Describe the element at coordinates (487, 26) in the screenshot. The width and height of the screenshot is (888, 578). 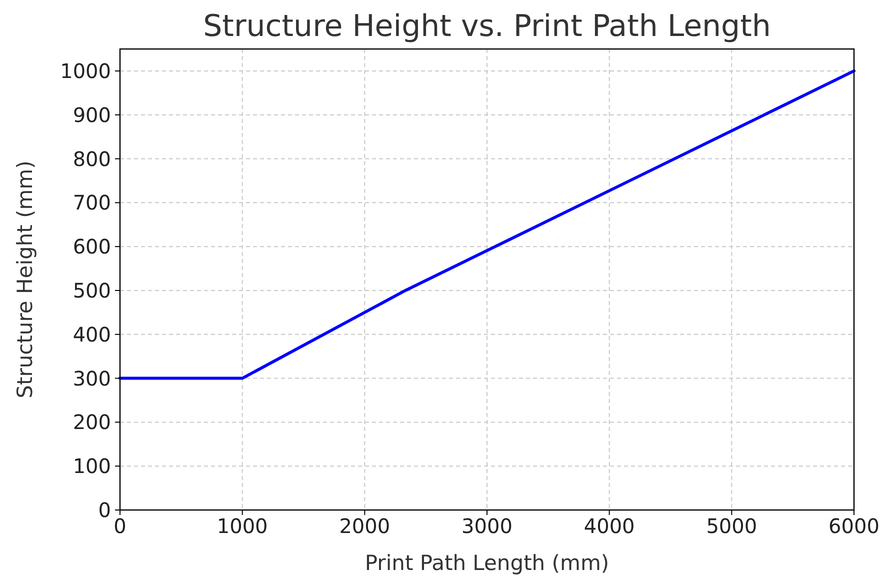
I see `chart-title: Structure Height vs. Print Path Length` at that location.